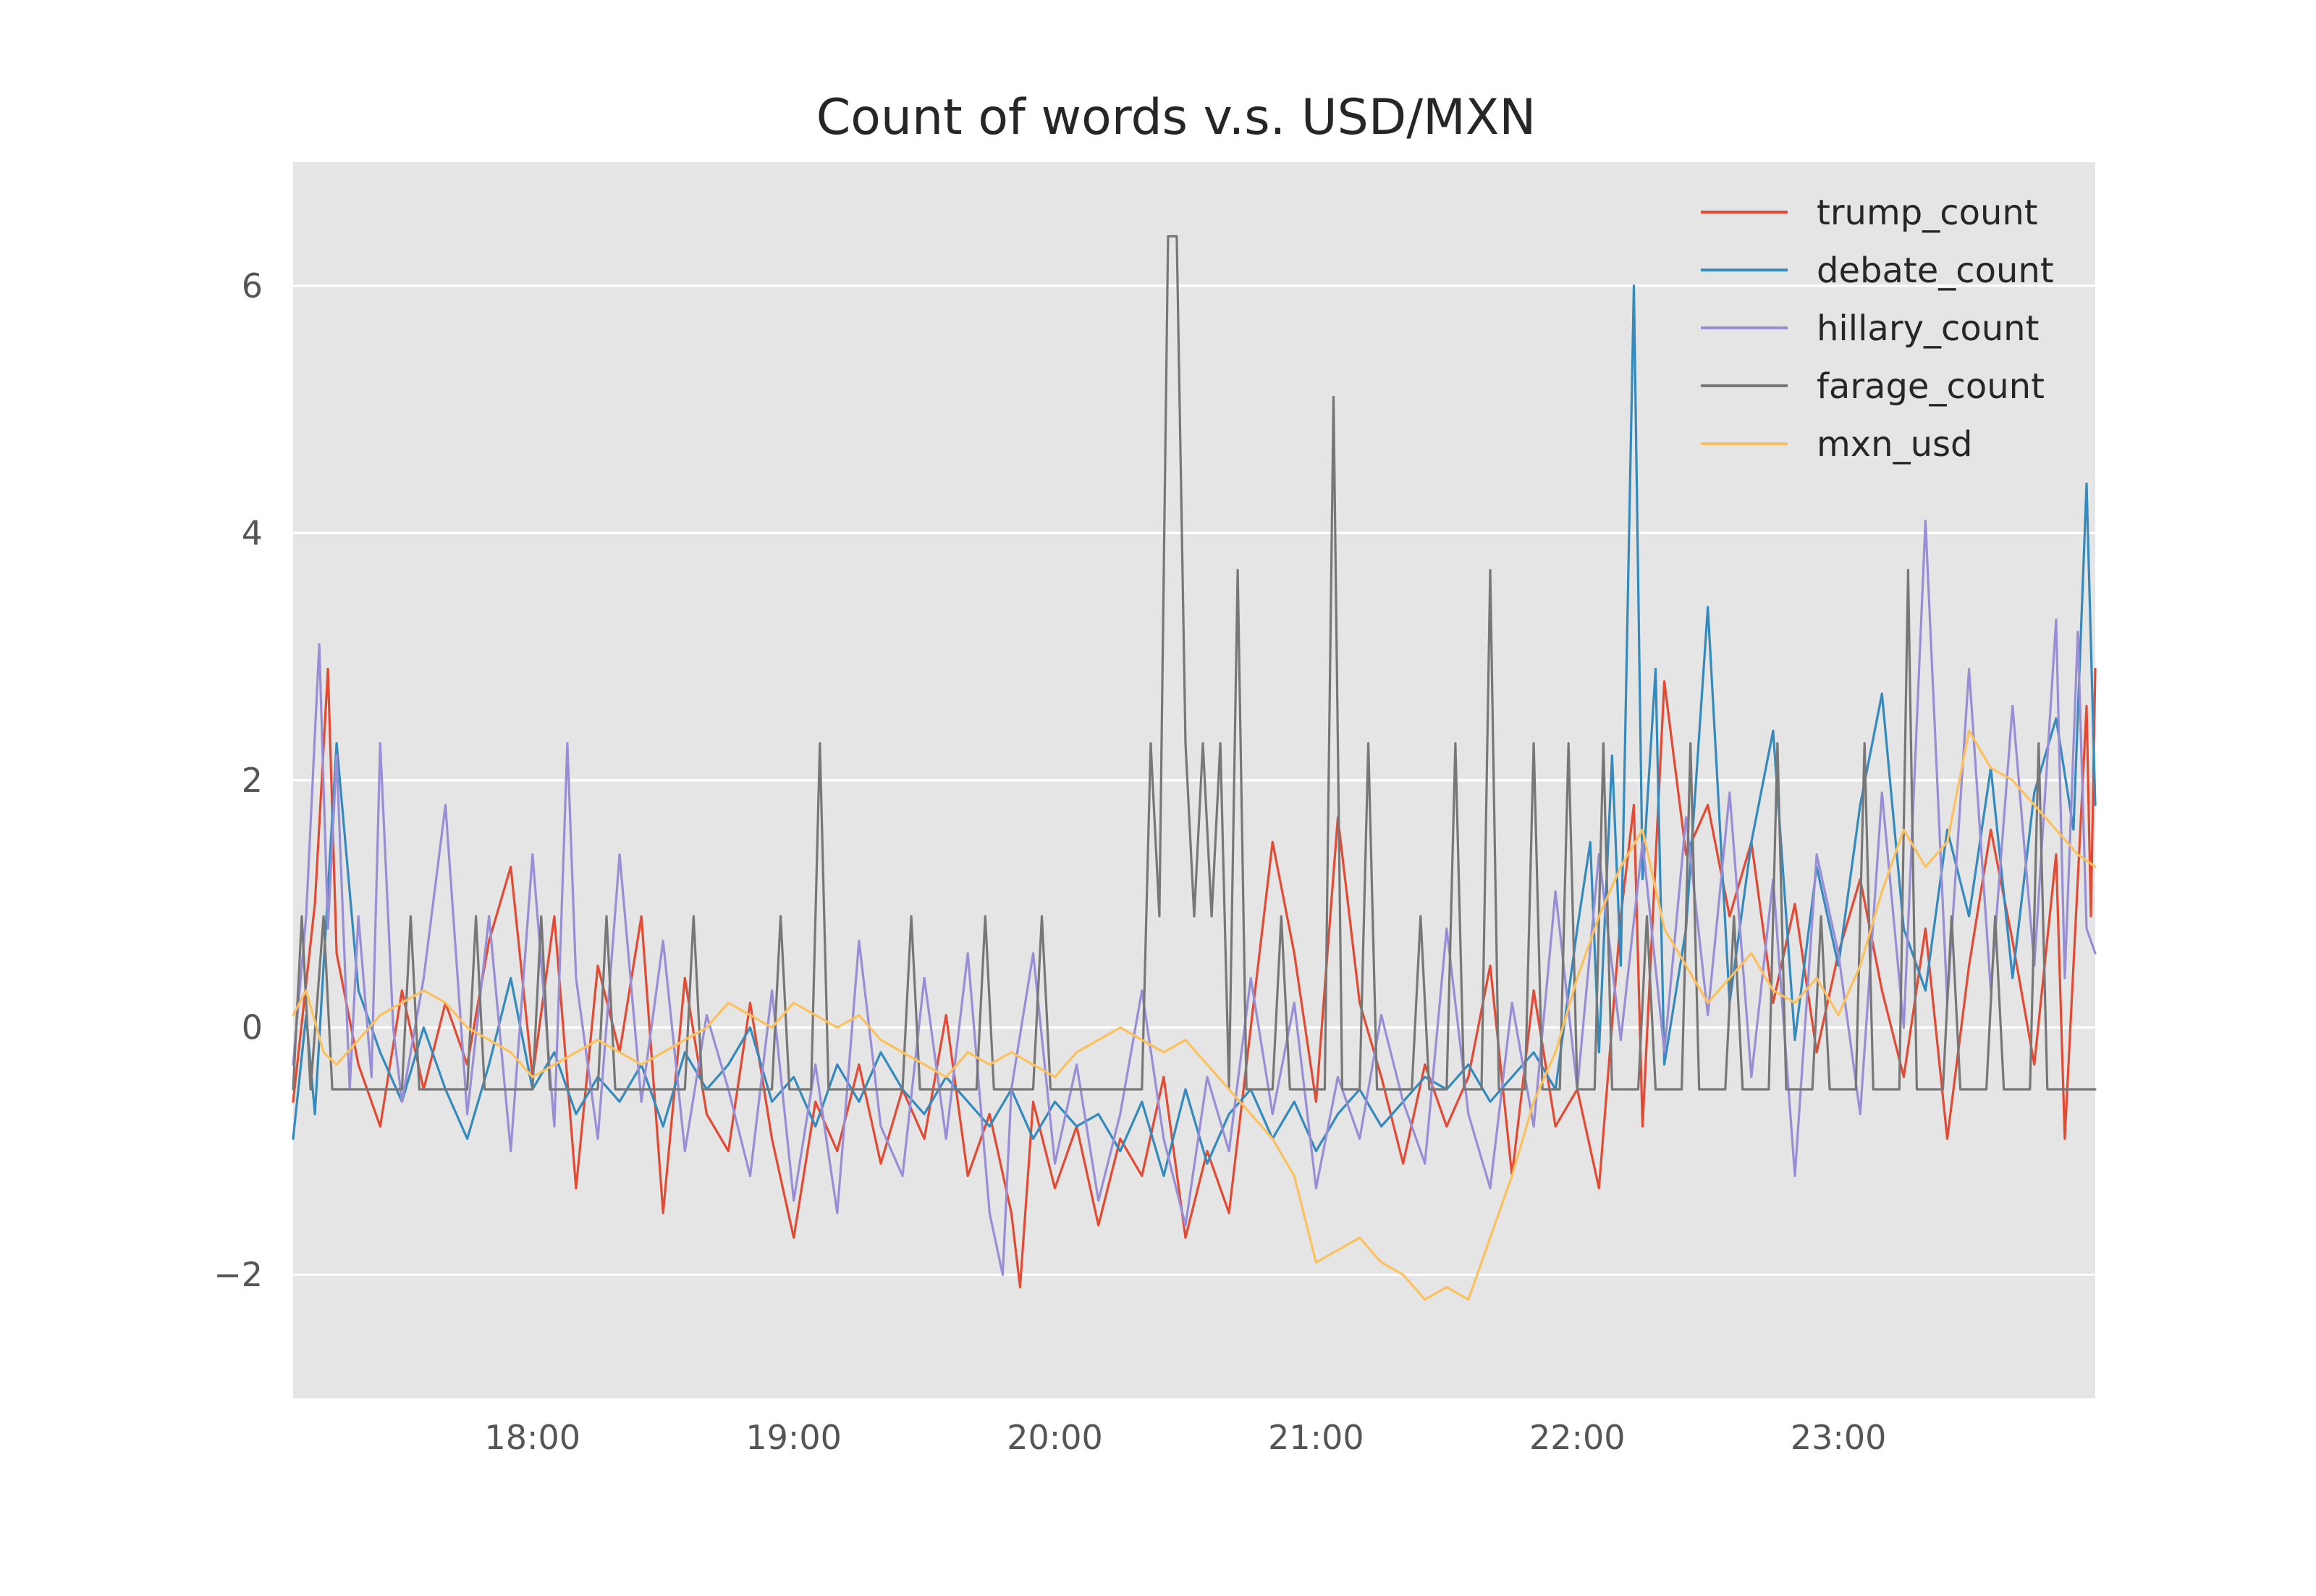 The width and height of the screenshot is (2316, 1596). I want to click on y-tick-label: 0, so click(252, 1027).